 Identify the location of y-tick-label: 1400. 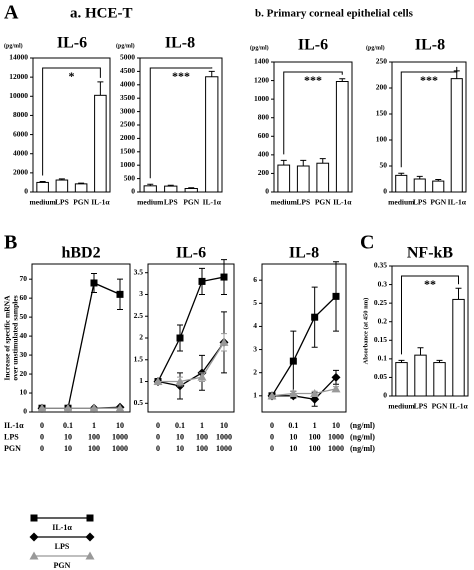
(261, 61).